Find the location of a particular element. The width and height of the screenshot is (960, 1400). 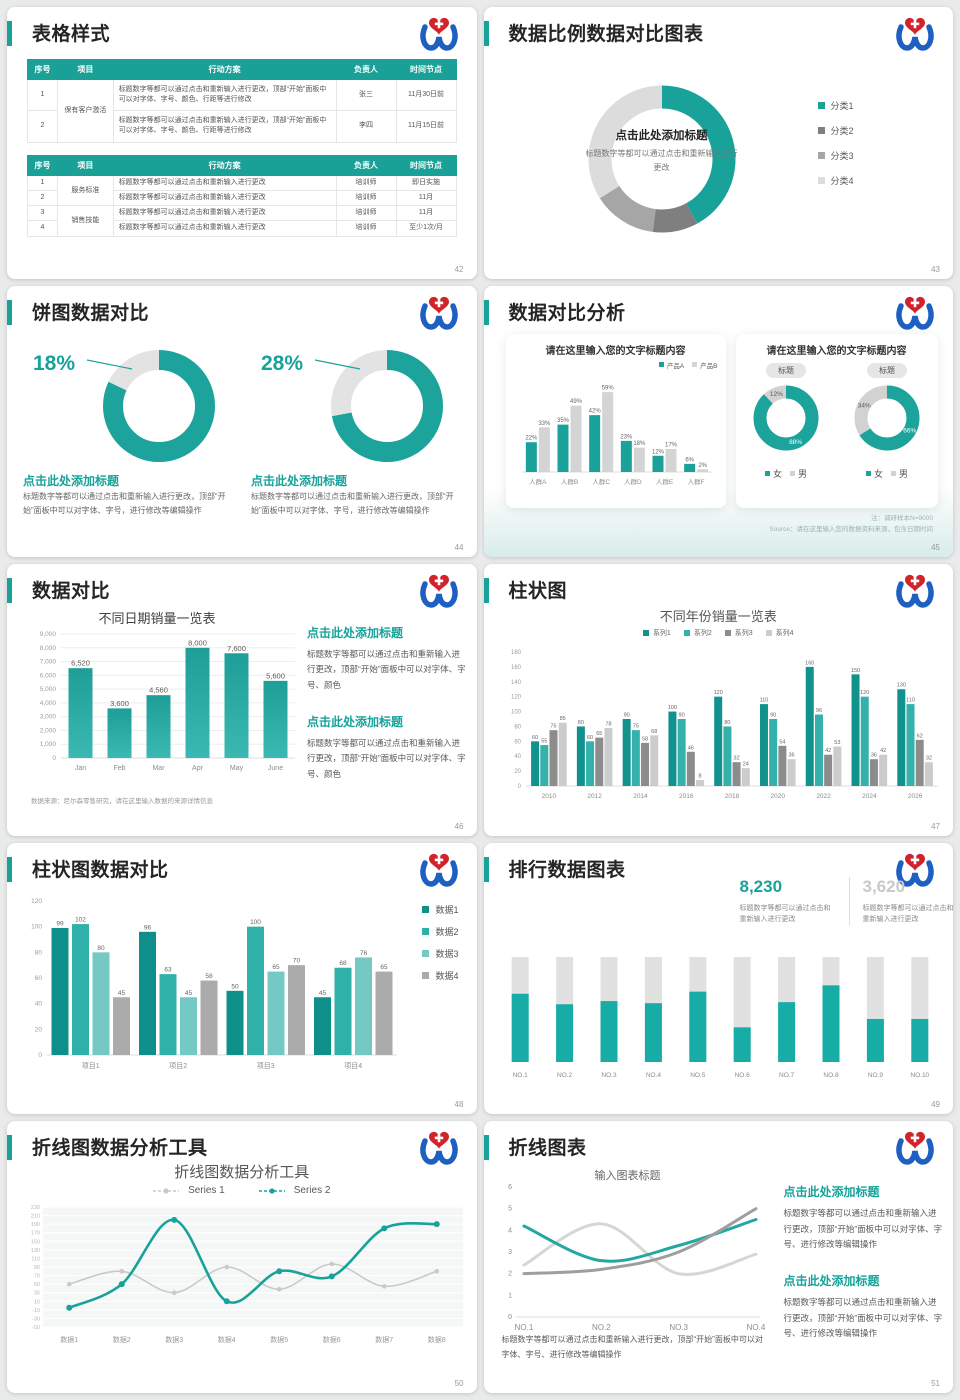

svg-text: 8,000 is located at coordinates (197, 642).